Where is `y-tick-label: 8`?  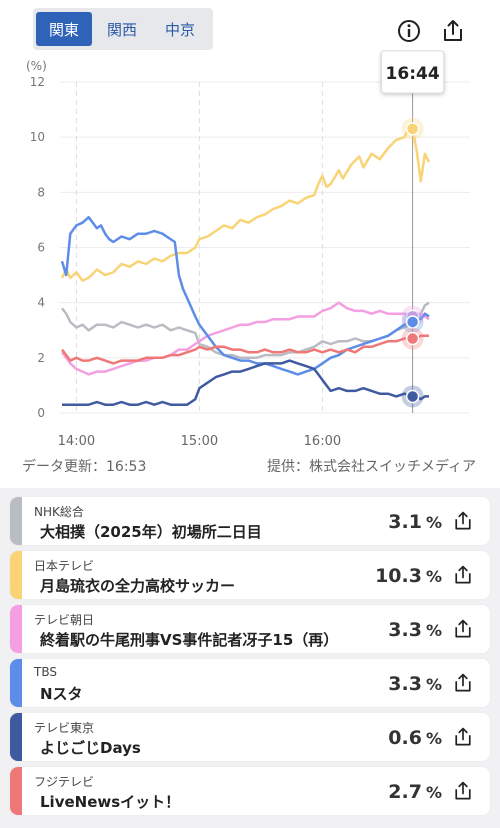
y-tick-label: 8 is located at coordinates (41, 192).